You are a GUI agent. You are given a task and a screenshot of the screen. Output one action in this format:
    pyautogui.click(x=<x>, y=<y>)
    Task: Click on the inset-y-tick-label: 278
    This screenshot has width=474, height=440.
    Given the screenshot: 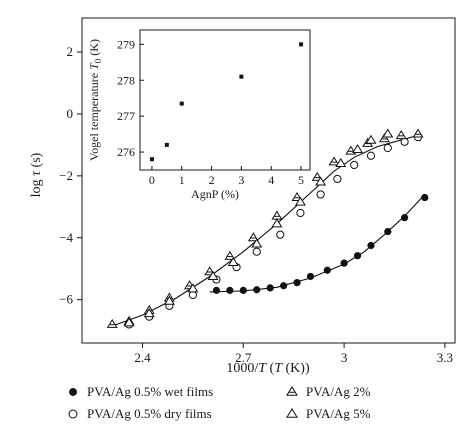 What is the action you would take?
    pyautogui.click(x=126, y=80)
    